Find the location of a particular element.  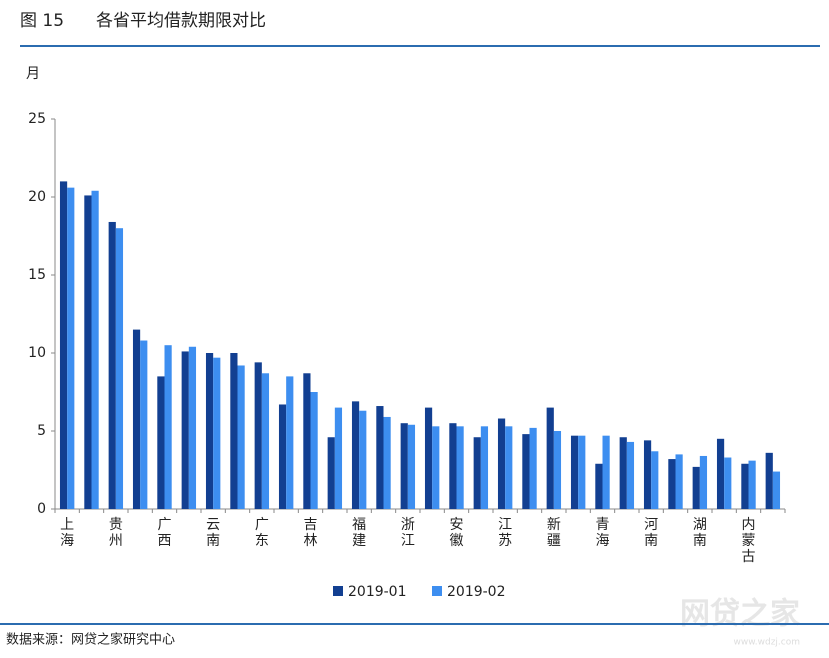

x-tick-label: 安徽 is located at coordinates (457, 533).